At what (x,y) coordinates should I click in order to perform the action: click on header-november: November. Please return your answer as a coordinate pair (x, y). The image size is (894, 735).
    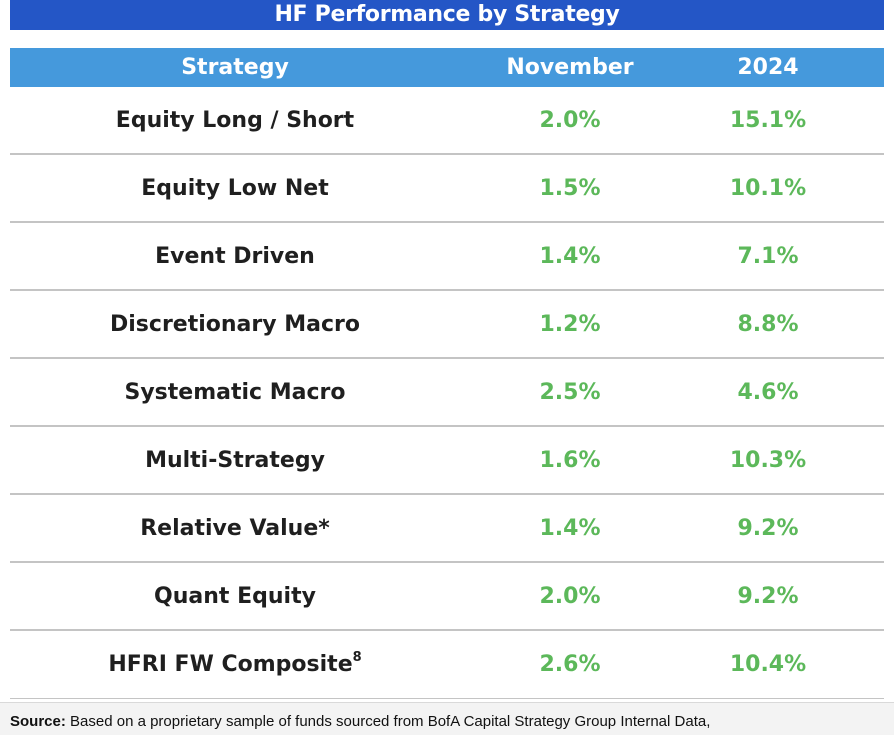
    Looking at the image, I should click on (570, 67).